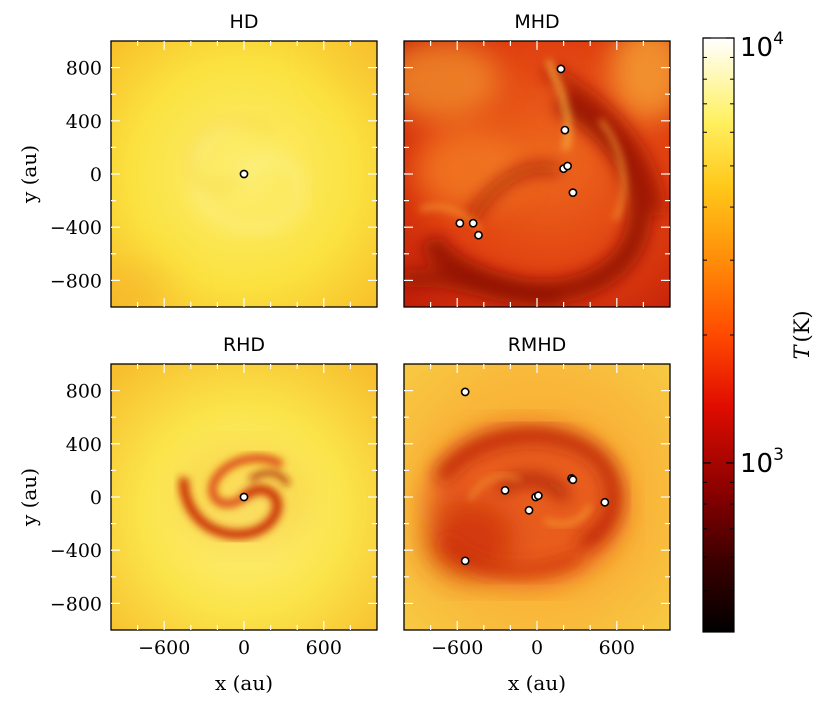 The width and height of the screenshot is (830, 708). What do you see at coordinates (536, 22) in the screenshot?
I see `panel-title-mhd: MHD` at bounding box center [536, 22].